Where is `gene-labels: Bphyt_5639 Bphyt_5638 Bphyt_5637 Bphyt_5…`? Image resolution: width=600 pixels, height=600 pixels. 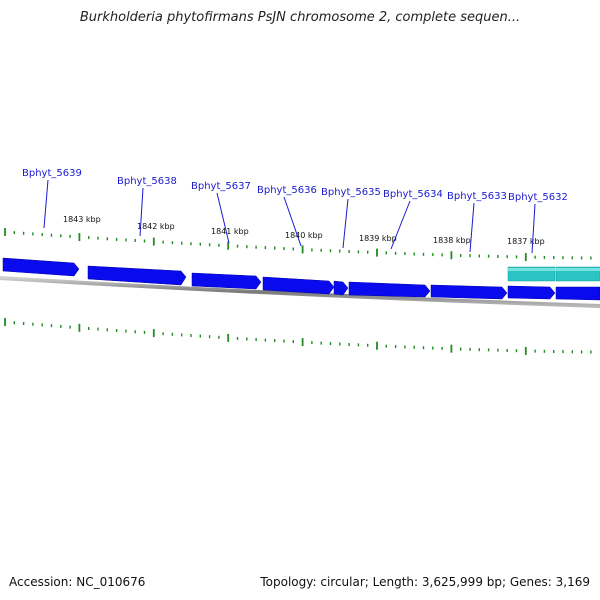 gene-labels: Bphyt_5639 Bphyt_5638 Bphyt_5637 Bphyt_5… is located at coordinates (295, 185).